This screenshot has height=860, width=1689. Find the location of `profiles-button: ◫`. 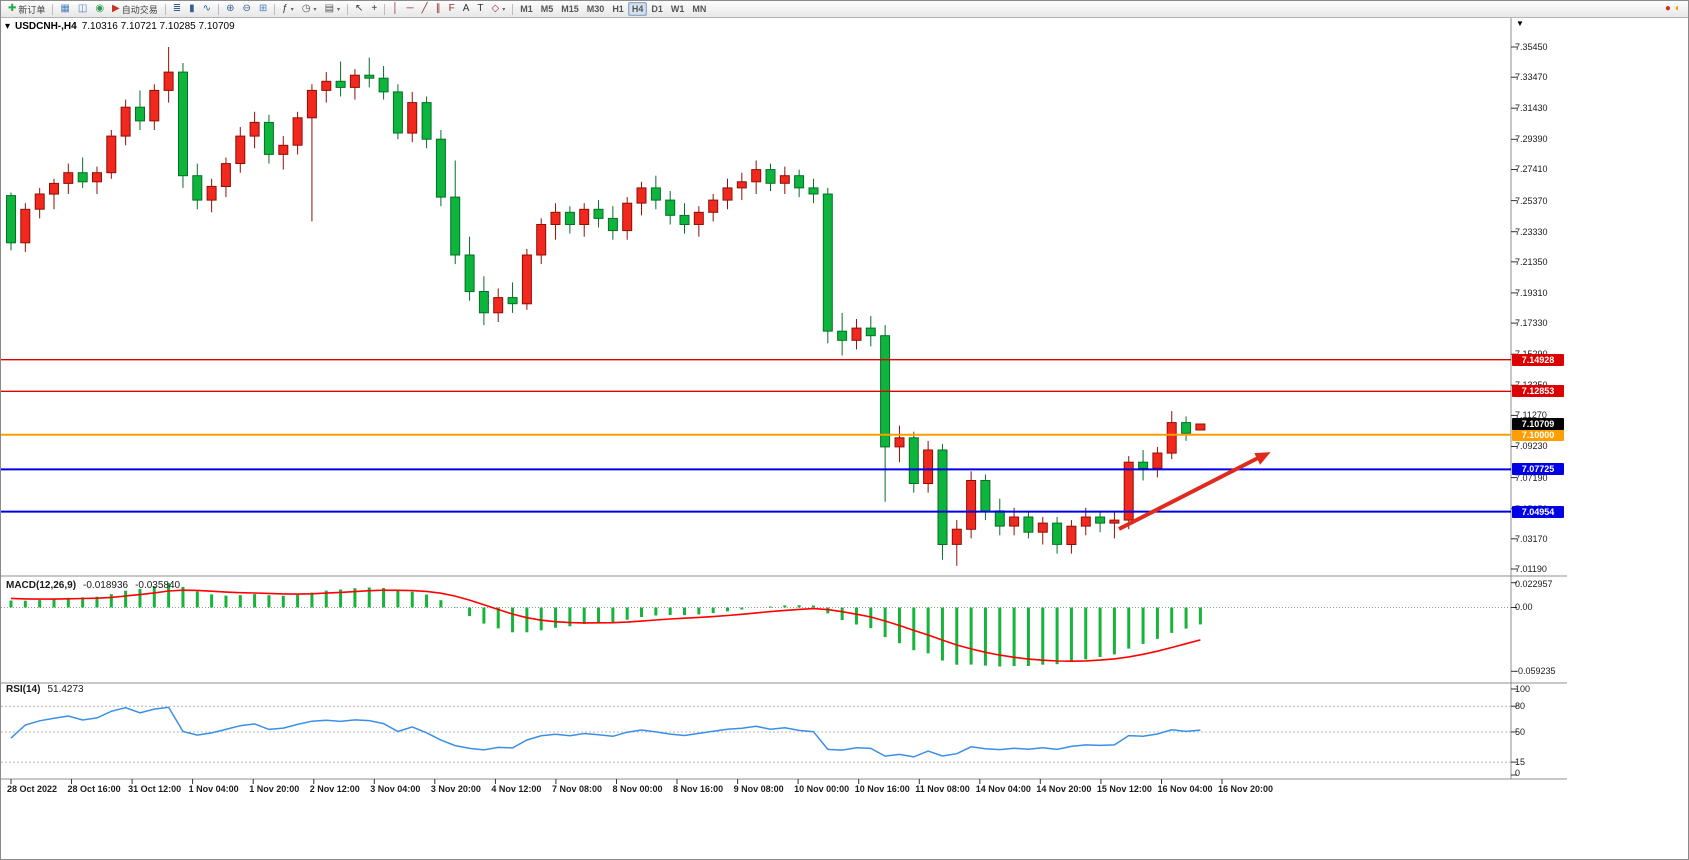

profiles-button: ◫ is located at coordinates (82, 9).